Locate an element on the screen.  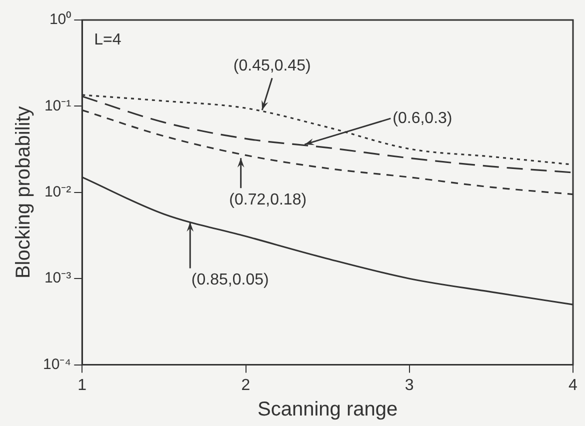
x-tick-label: 3 is located at coordinates (409, 385).